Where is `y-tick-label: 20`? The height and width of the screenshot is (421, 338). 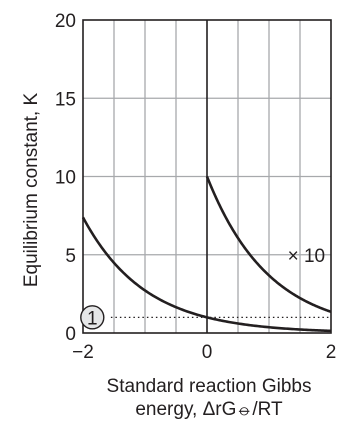
y-tick-label: 20 is located at coordinates (65, 21).